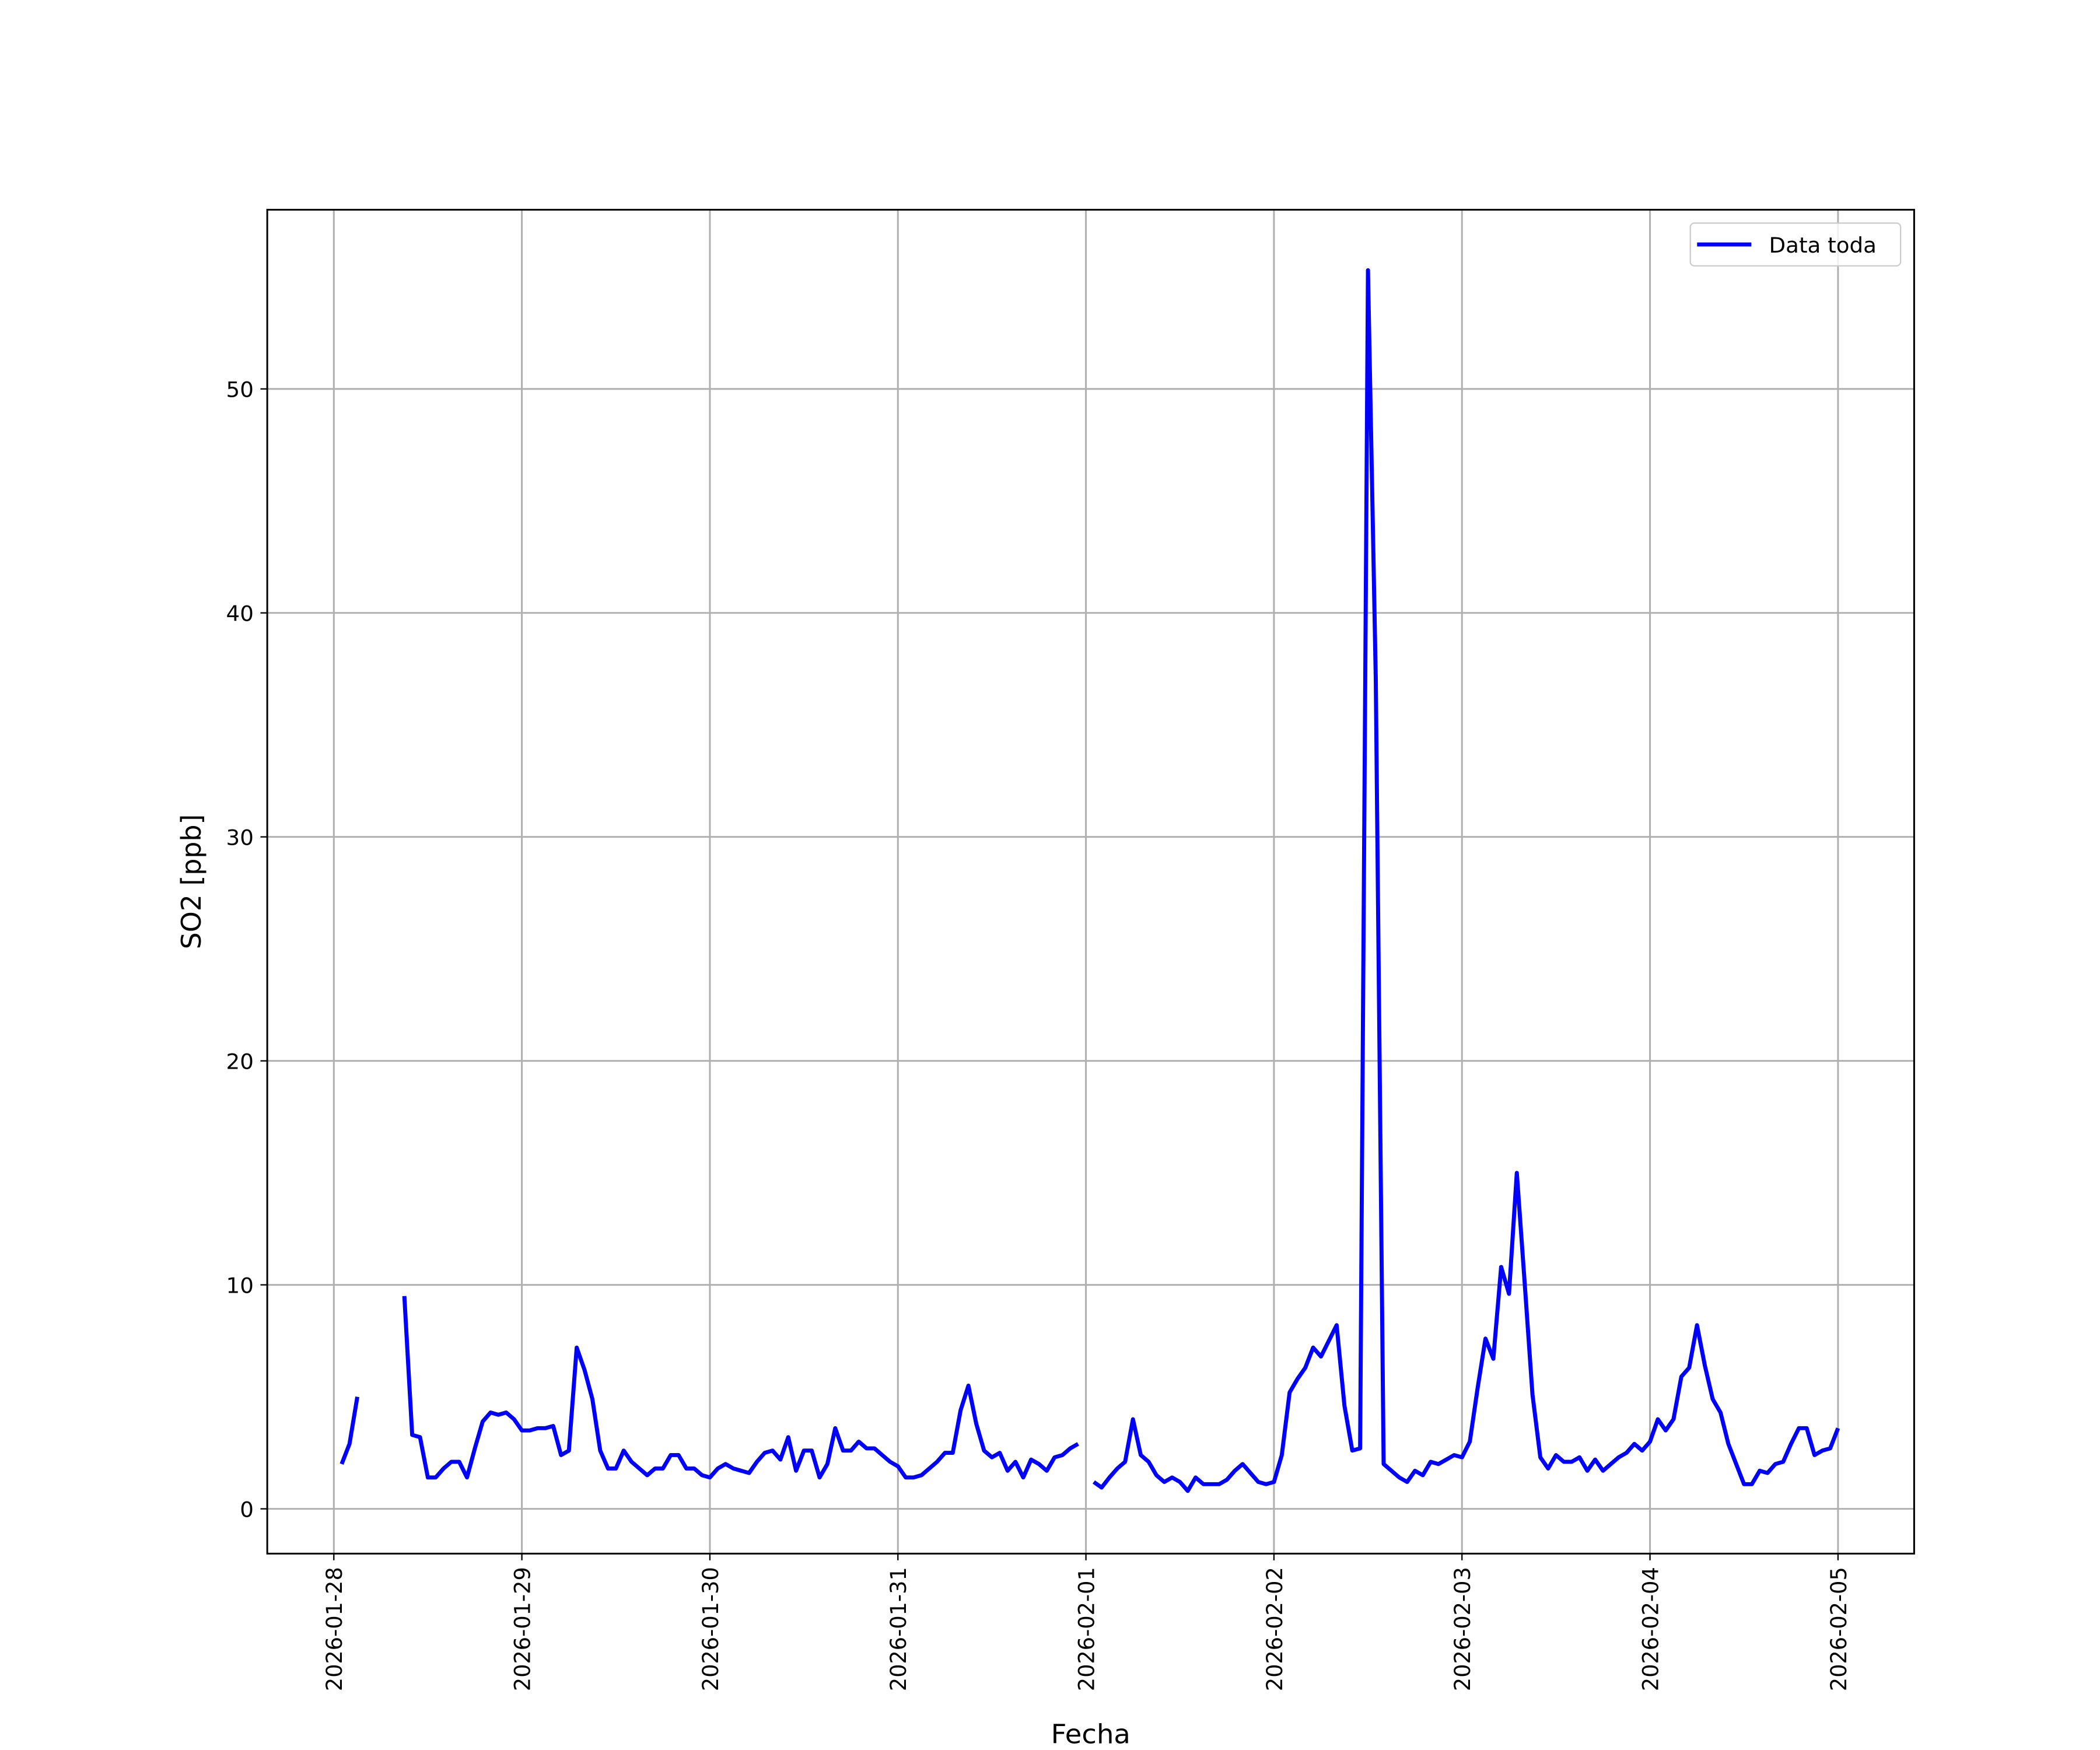 The image size is (2100, 1750). I want to click on x-tick-label: 2026-02-05, so click(1839, 1629).